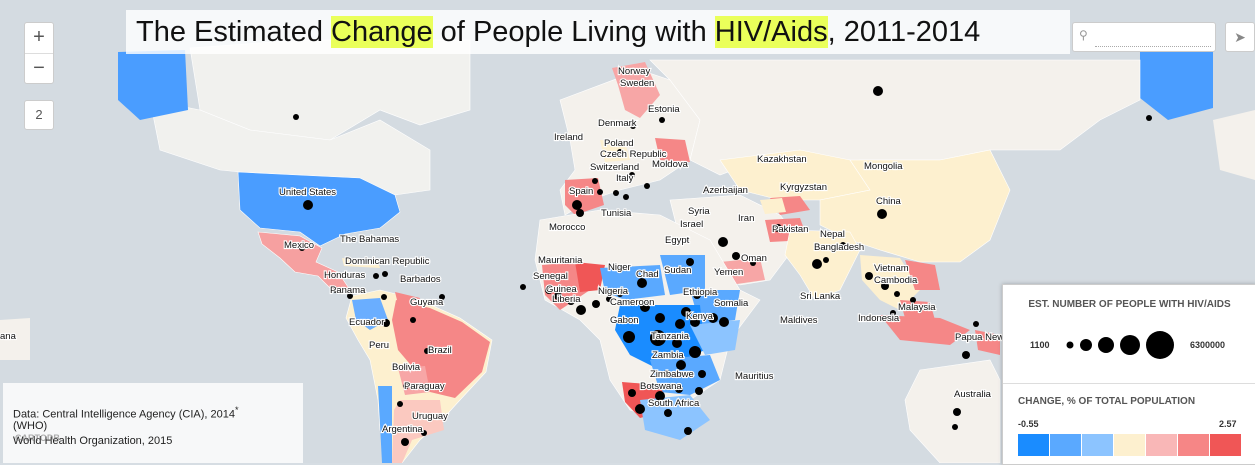 Image resolution: width=1255 pixels, height=465 pixels. Describe the element at coordinates (1228, 424) in the screenshot. I see `legend-color-max: 2.57` at that location.